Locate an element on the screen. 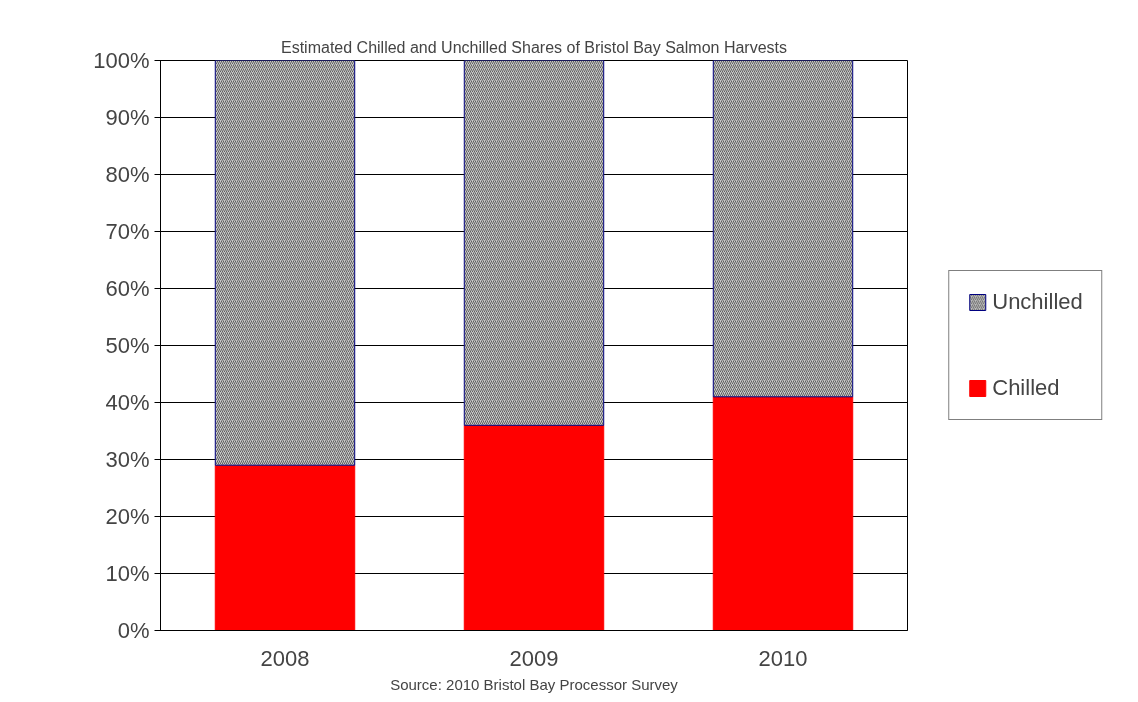 The height and width of the screenshot is (702, 1138). source-note: Source: 2010 Bristol Bay Processor Survey is located at coordinates (534, 684).